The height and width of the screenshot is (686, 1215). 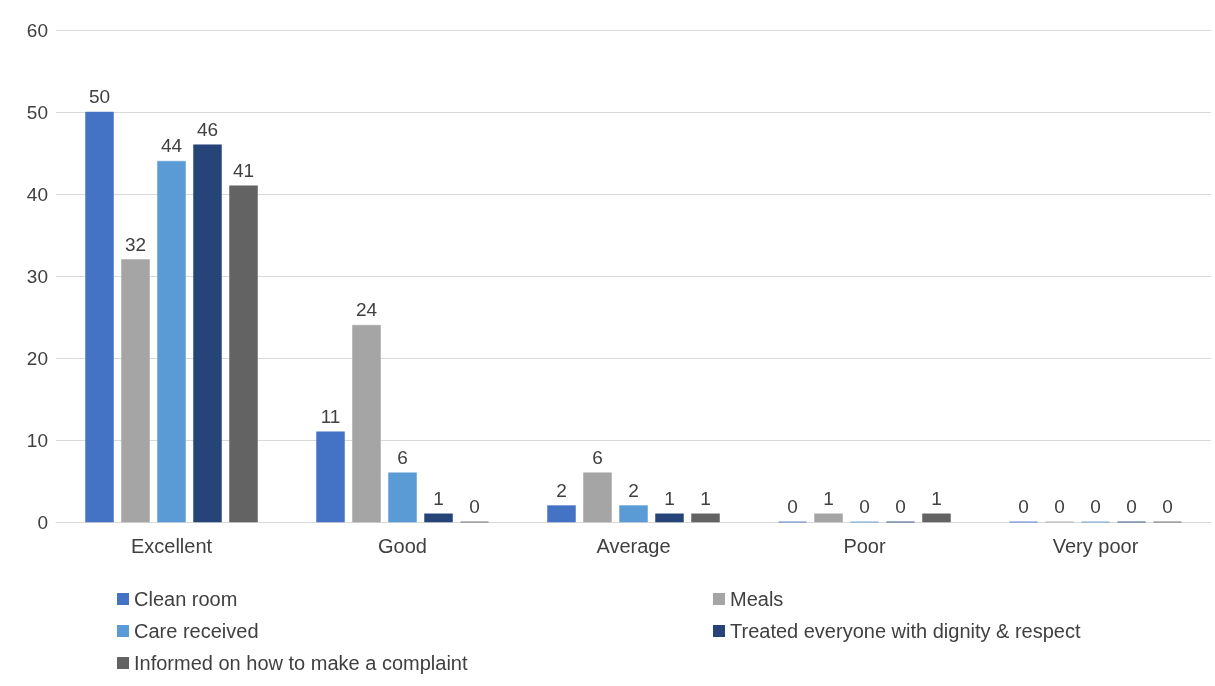 What do you see at coordinates (37, 358) in the screenshot?
I see `y-tick-label: 20` at bounding box center [37, 358].